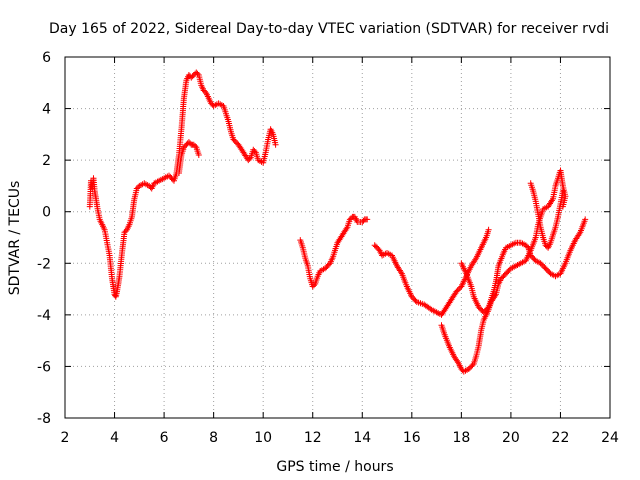 The image size is (640, 480). I want to click on y-tick-label: -4, so click(44, 316).